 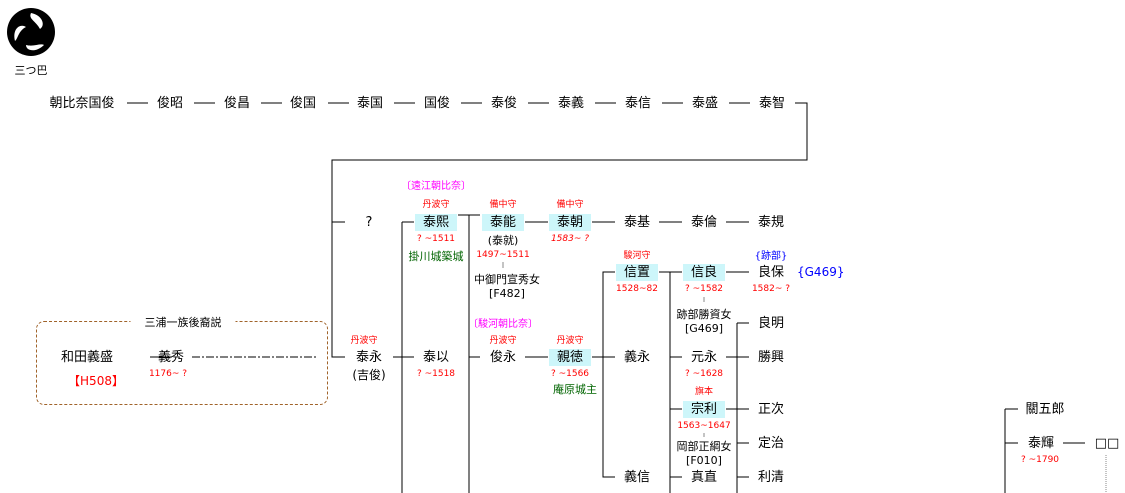 What do you see at coordinates (1045, 409) in the screenshot?
I see `person-node: 關五郎` at bounding box center [1045, 409].